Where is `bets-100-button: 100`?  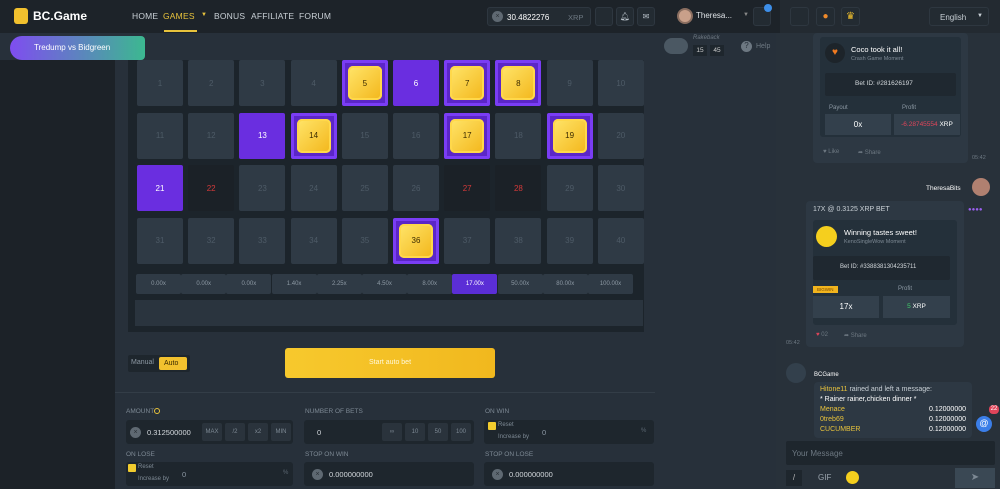
bets-100-button: 100 is located at coordinates (461, 432).